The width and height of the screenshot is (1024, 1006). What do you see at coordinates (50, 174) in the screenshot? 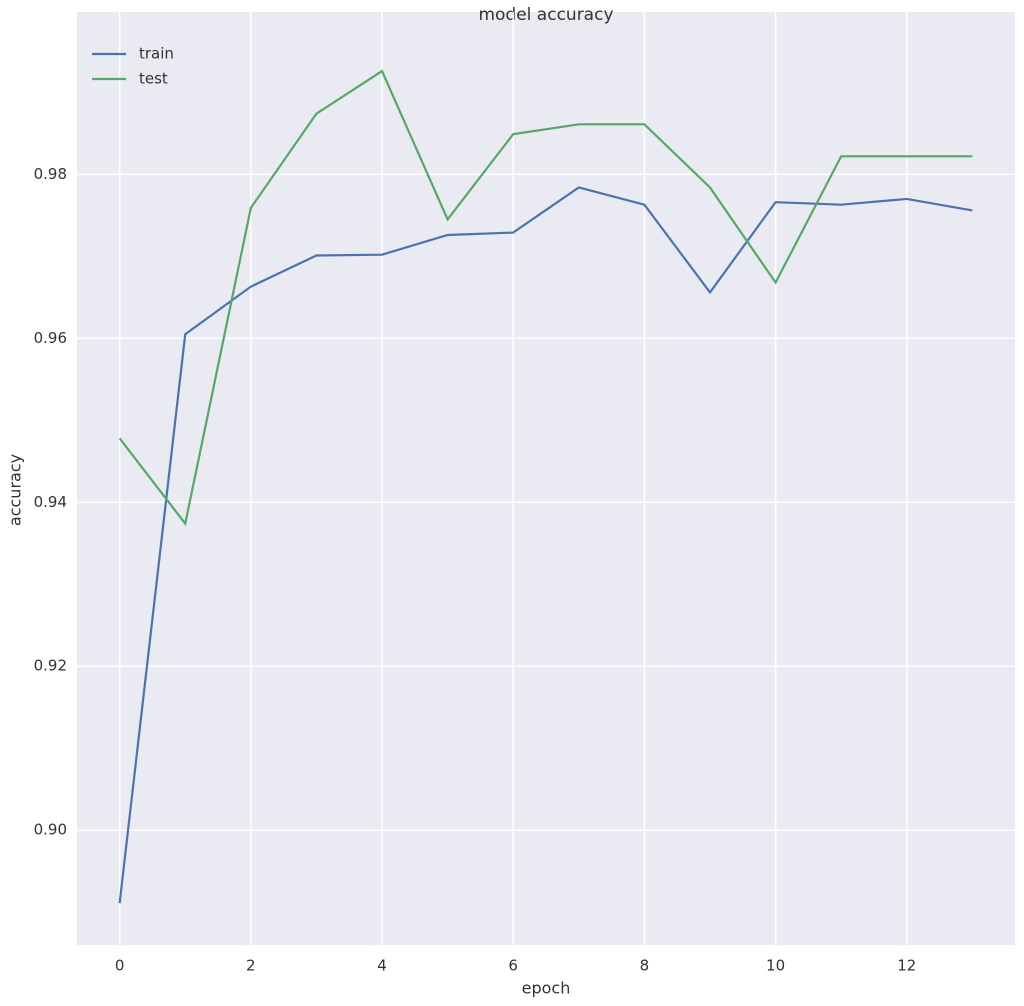
I see `y-tick-label: 0.98` at bounding box center [50, 174].